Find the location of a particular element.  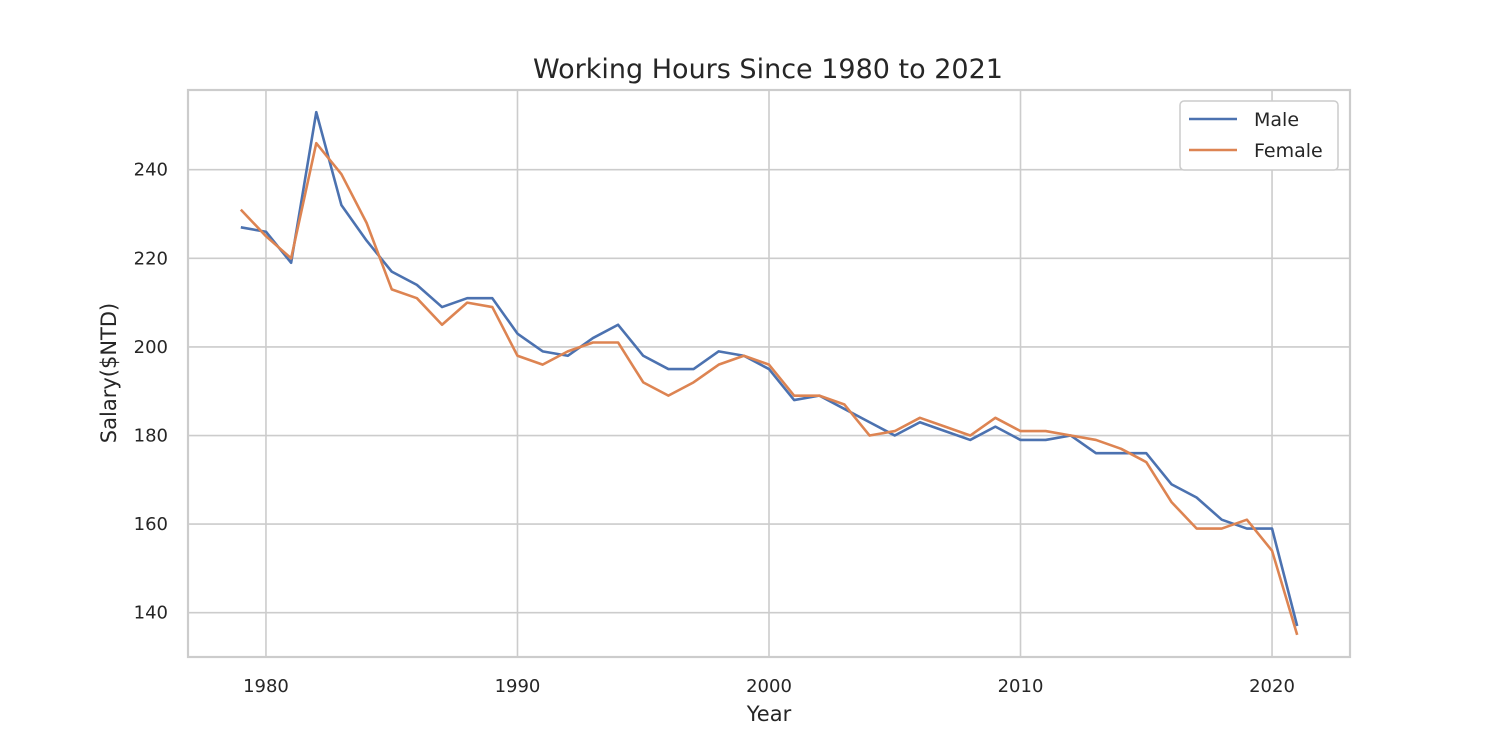

y-tick-label: 140 is located at coordinates (151, 613).